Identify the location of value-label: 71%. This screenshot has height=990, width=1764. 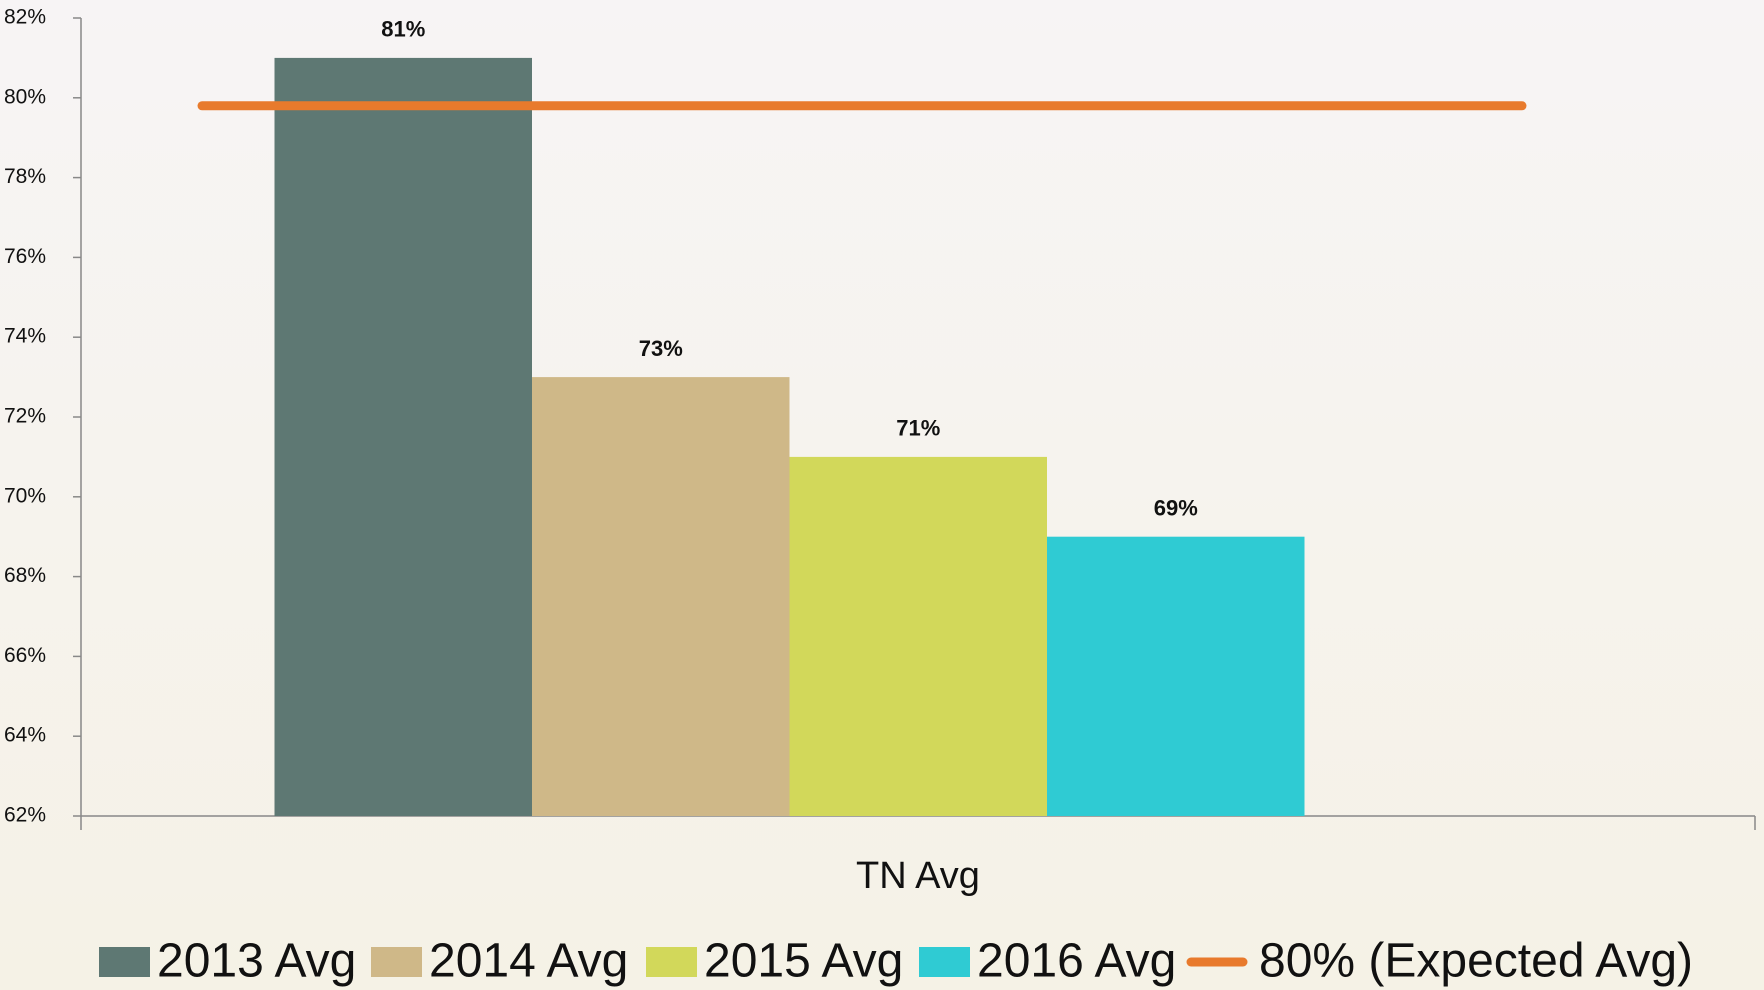
(918, 428).